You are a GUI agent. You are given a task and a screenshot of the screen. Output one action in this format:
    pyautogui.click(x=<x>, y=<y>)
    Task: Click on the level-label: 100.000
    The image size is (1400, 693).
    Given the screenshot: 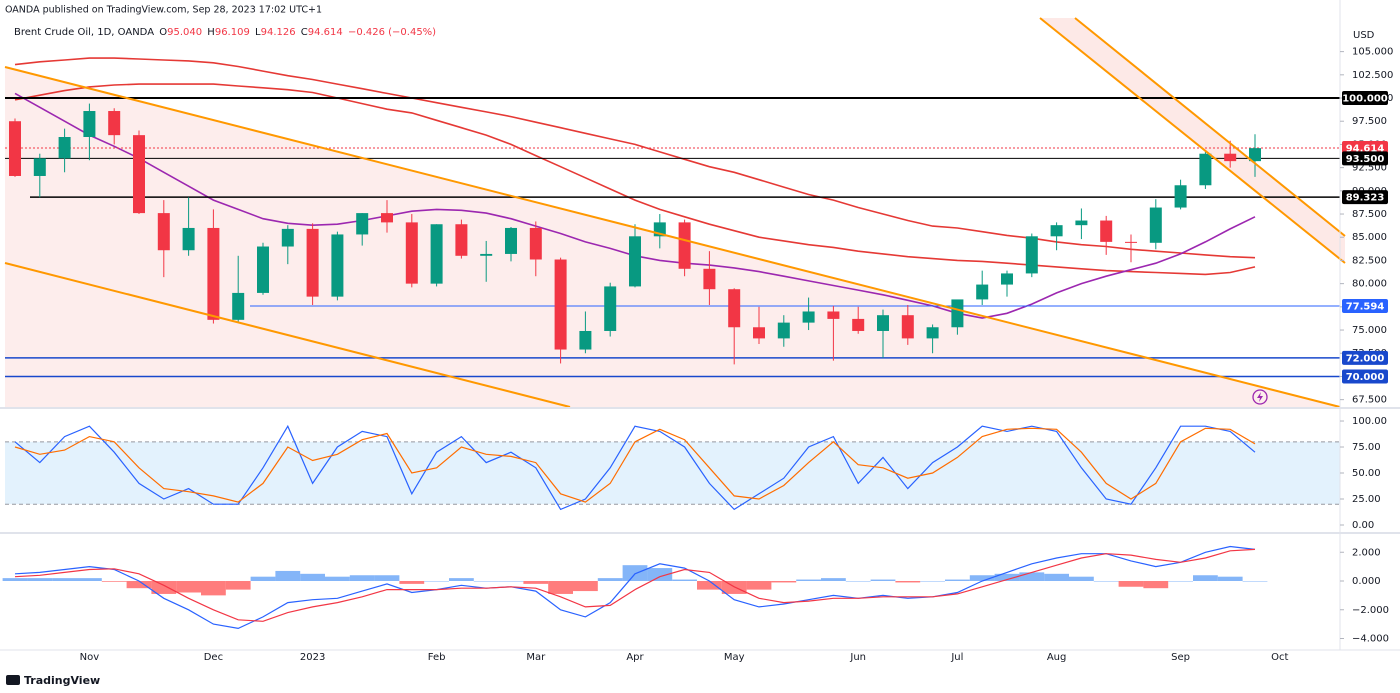 What is the action you would take?
    pyautogui.click(x=1365, y=99)
    